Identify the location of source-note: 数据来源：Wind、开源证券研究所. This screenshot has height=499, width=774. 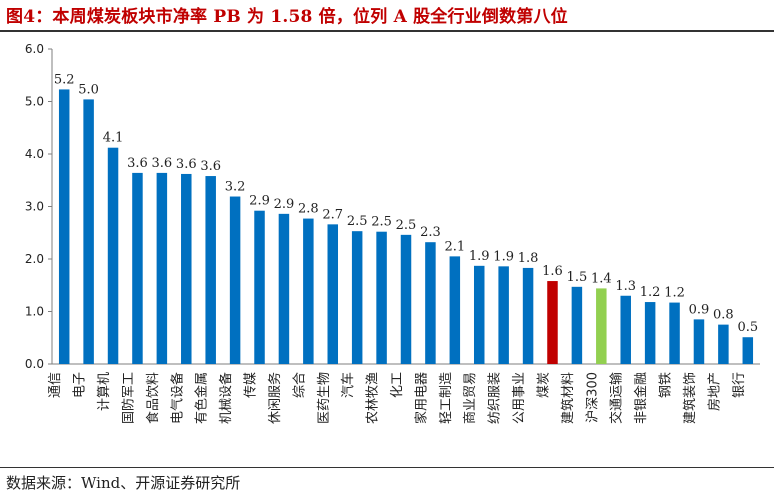
(123, 483).